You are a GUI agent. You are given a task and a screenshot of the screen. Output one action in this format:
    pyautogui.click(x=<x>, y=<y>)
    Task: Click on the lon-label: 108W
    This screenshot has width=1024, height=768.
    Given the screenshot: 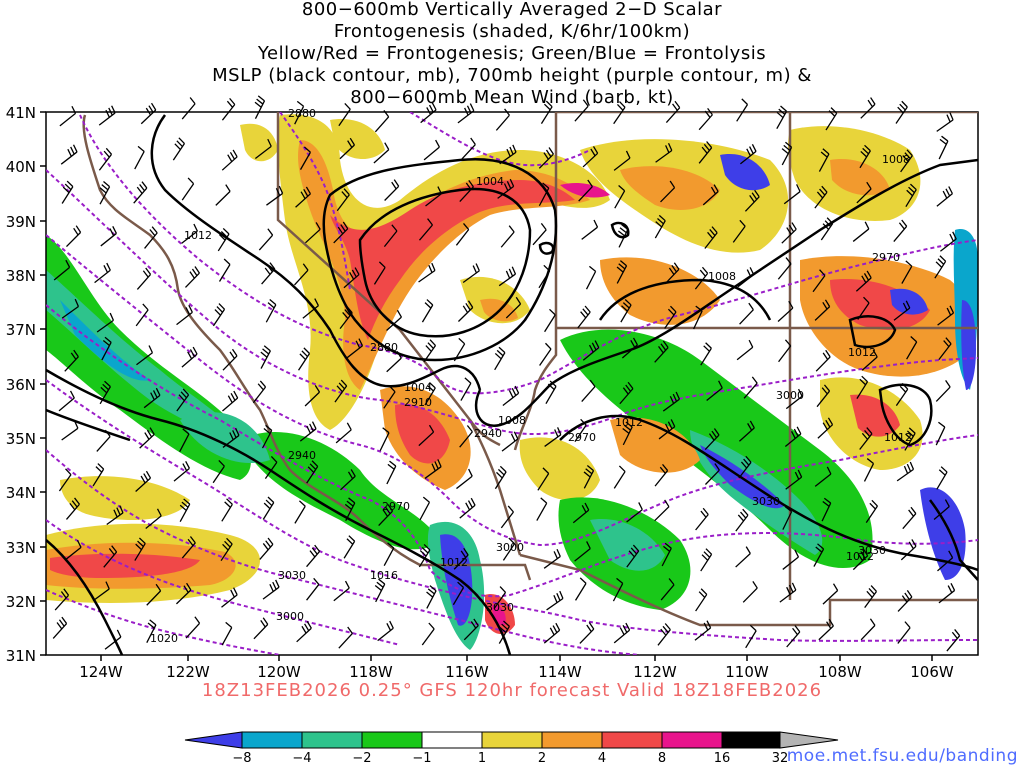 What is the action you would take?
    pyautogui.click(x=840, y=672)
    